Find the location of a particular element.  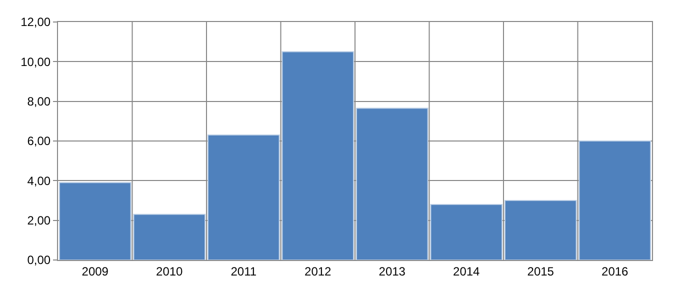

y-tick-label: 6,00 is located at coordinates (39, 141).